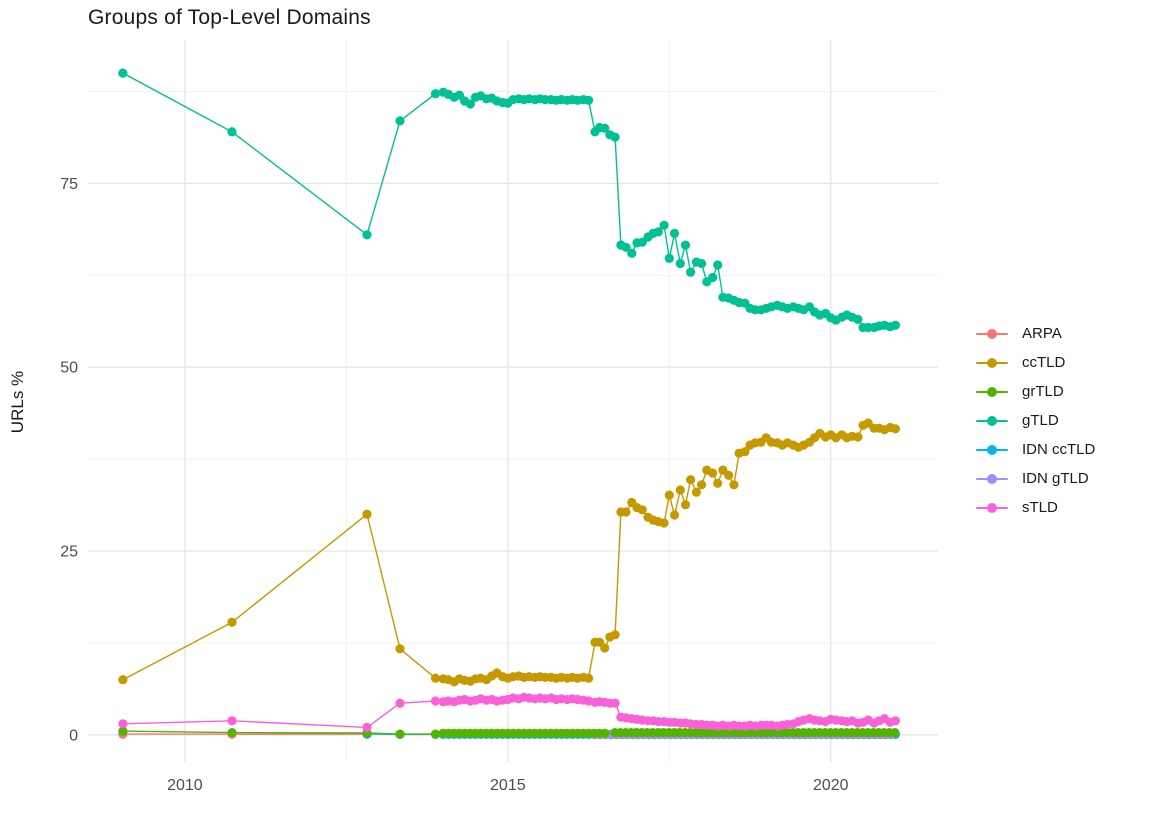  Describe the element at coordinates (69, 184) in the screenshot. I see `y-tick-label: 75` at that location.